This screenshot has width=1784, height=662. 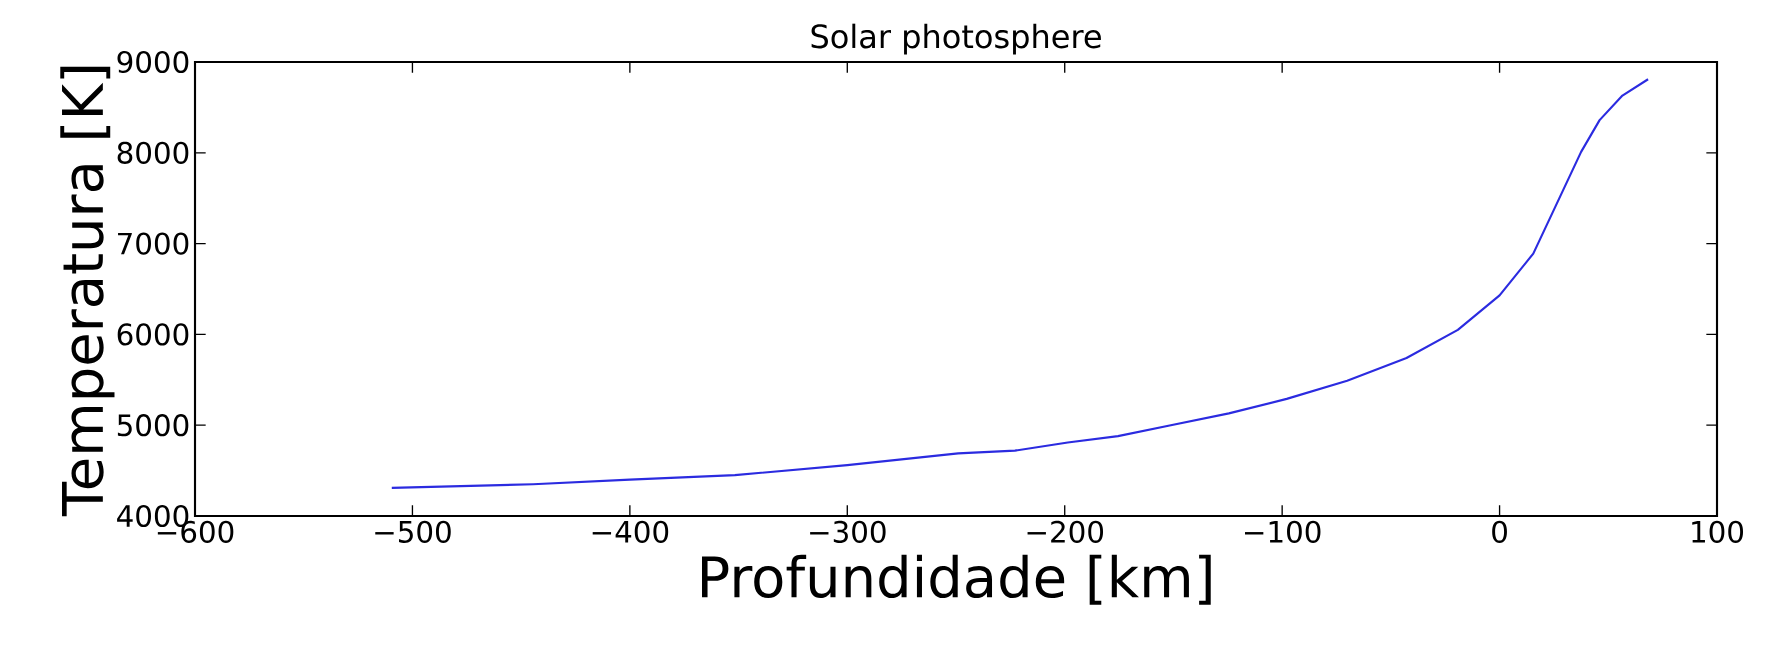 What do you see at coordinates (1282, 531) in the screenshot?
I see `x-tick-label: −100` at bounding box center [1282, 531].